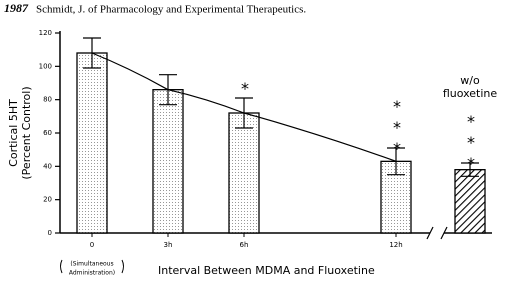  I want to click on note-bracket, so click(92, 266).